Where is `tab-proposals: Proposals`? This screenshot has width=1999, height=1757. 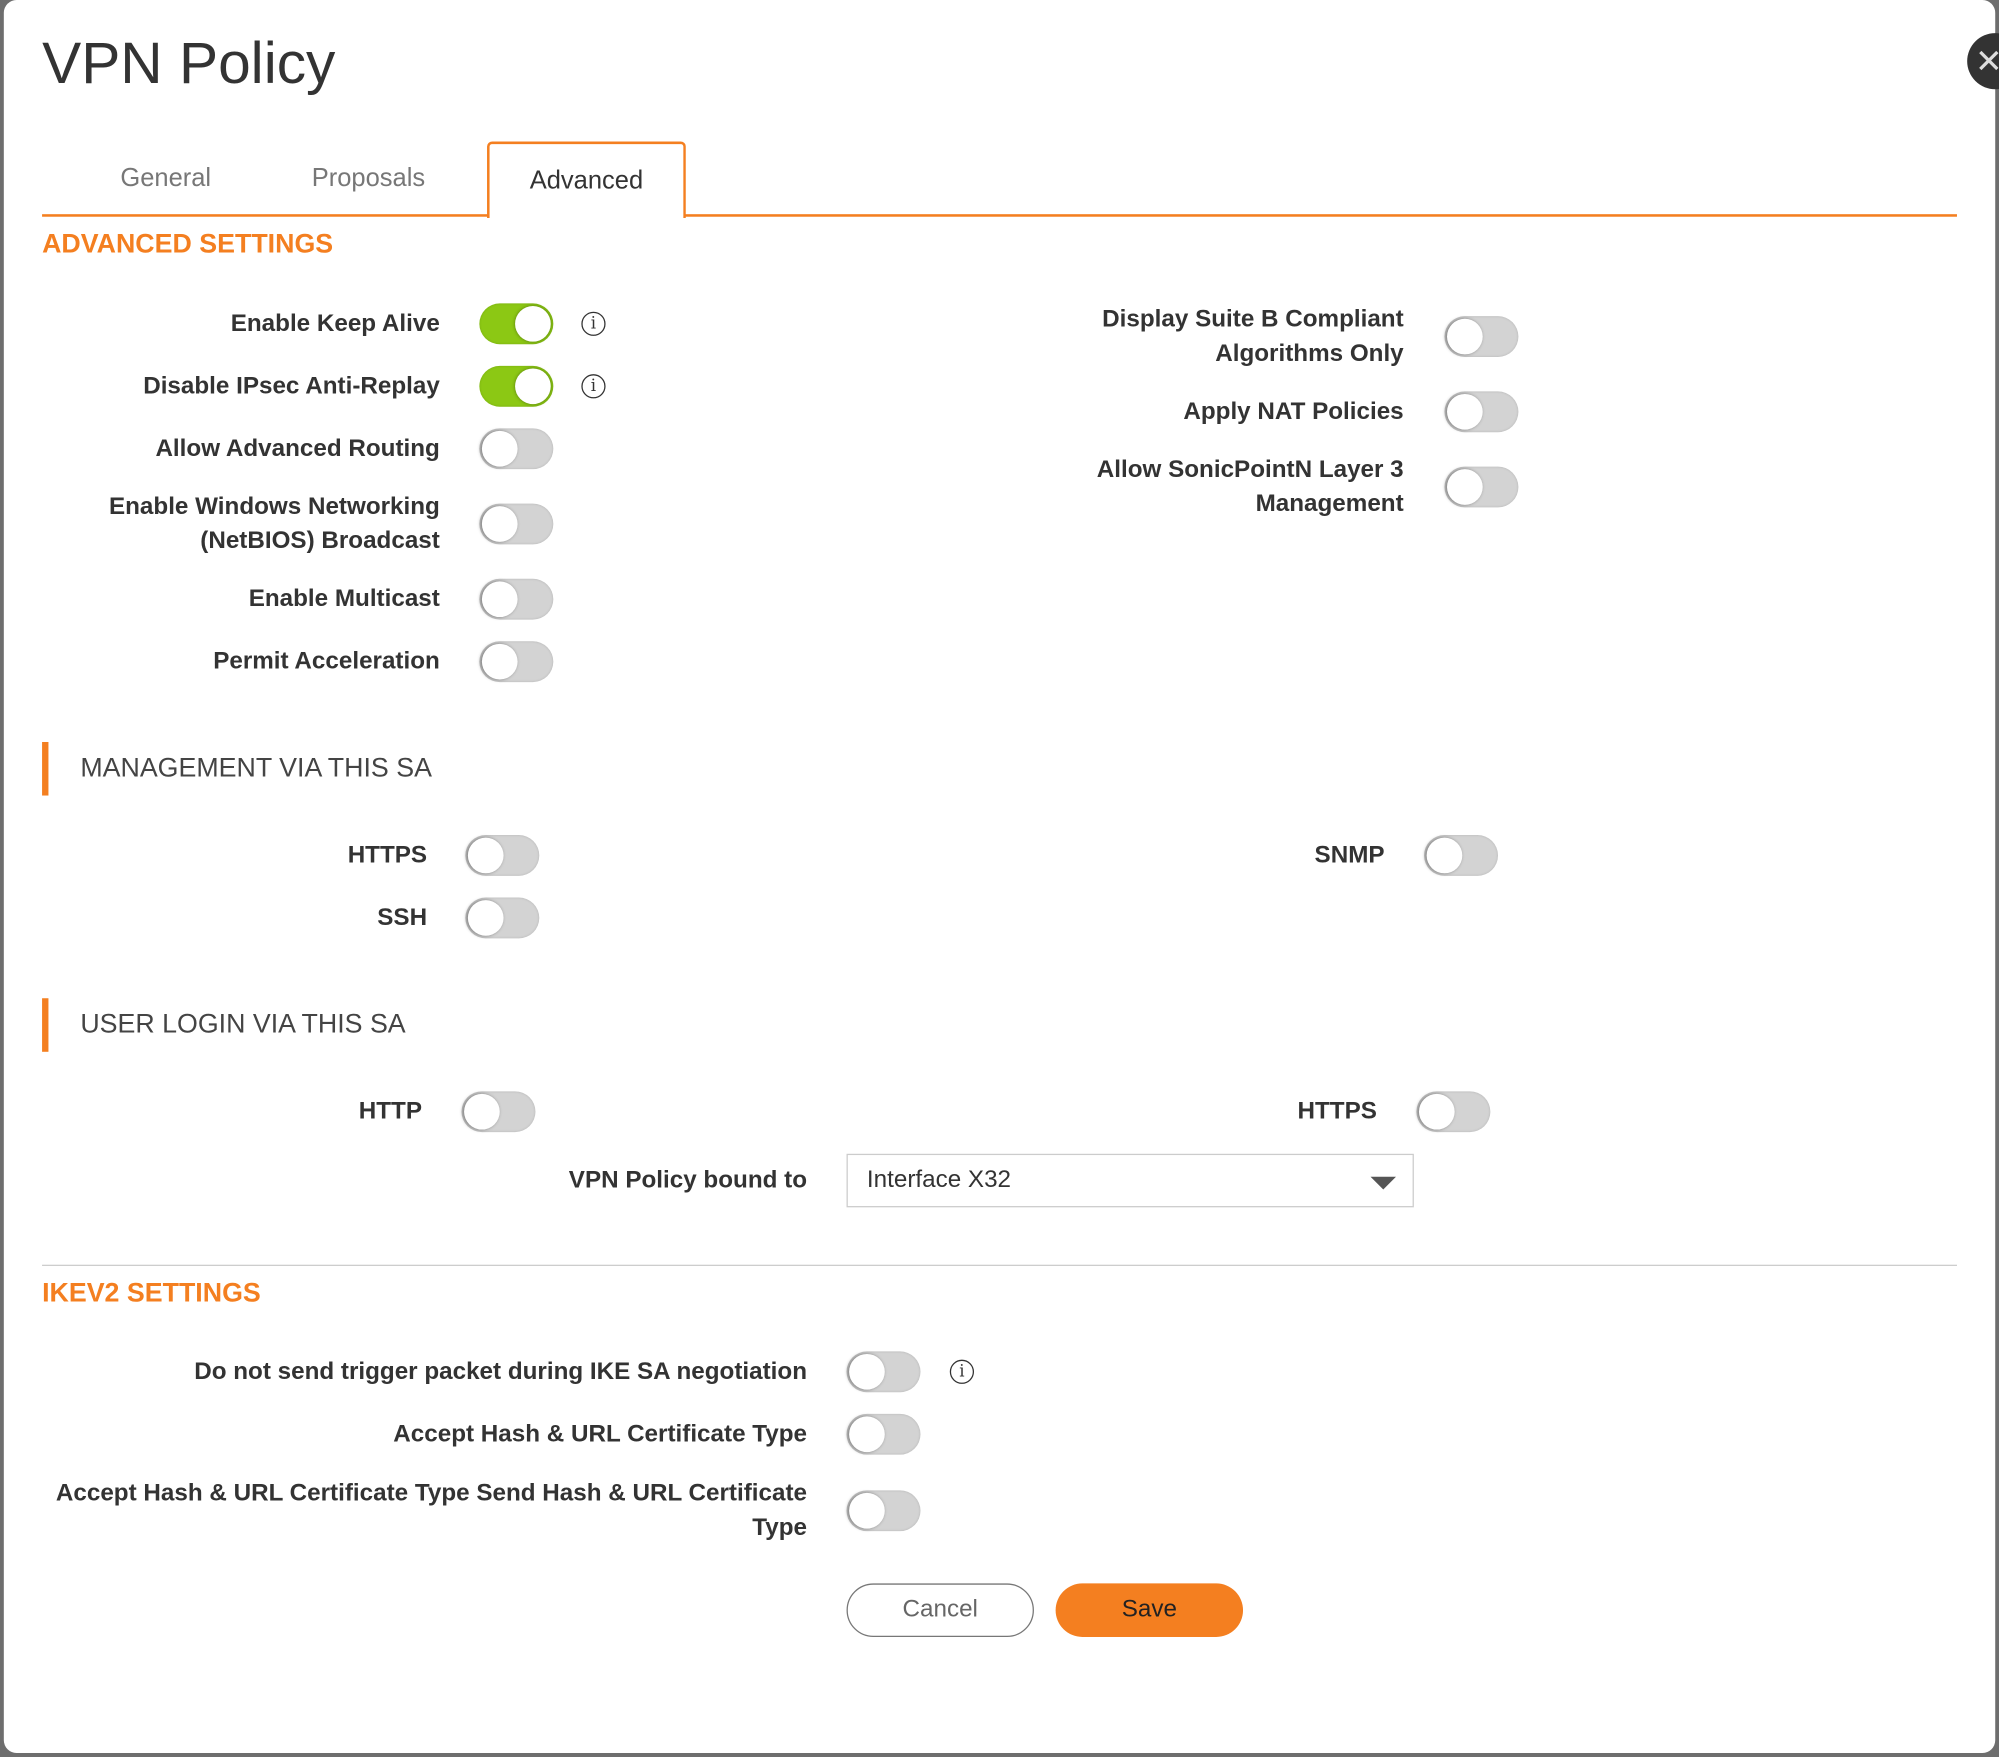 tab-proposals: Proposals is located at coordinates (368, 178).